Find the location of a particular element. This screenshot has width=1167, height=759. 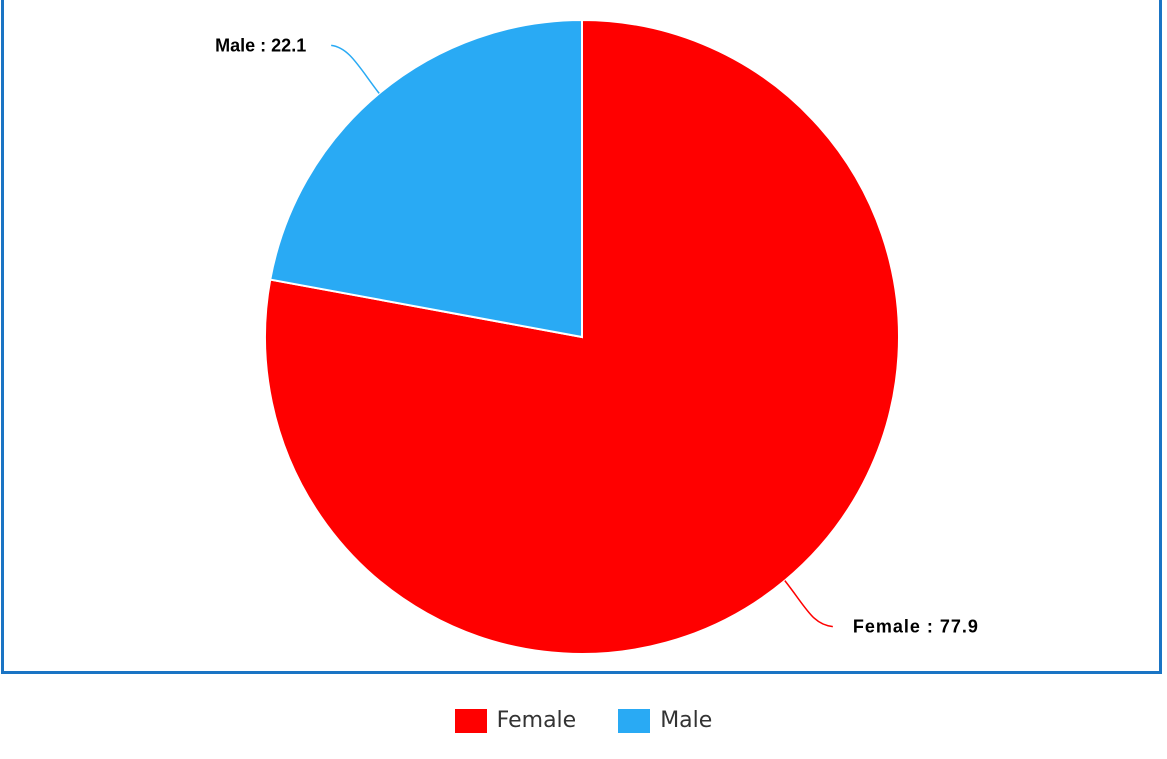

legend-item-male: Male is located at coordinates (665, 720).